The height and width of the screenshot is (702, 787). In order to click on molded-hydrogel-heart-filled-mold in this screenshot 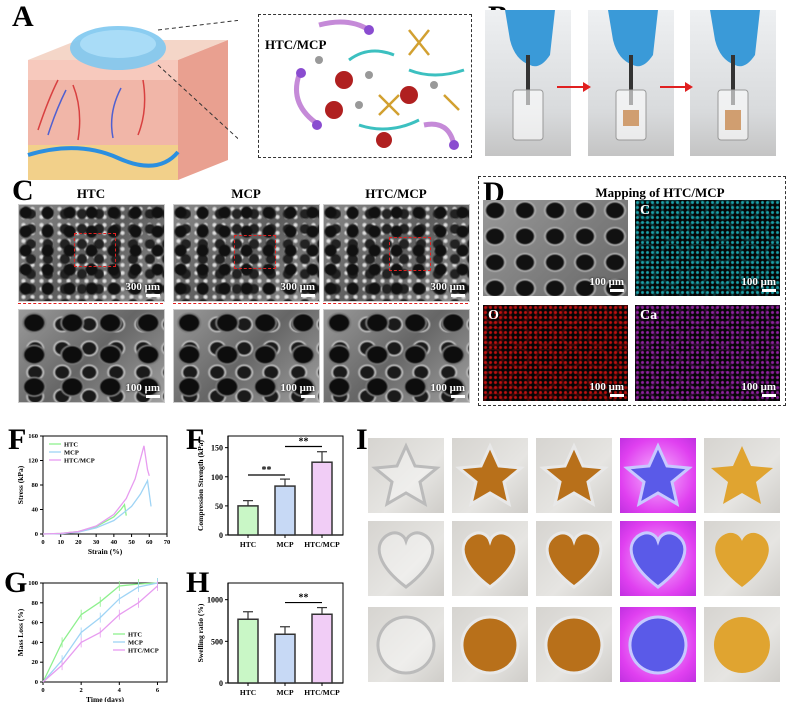, I will do `click(490, 558)`.